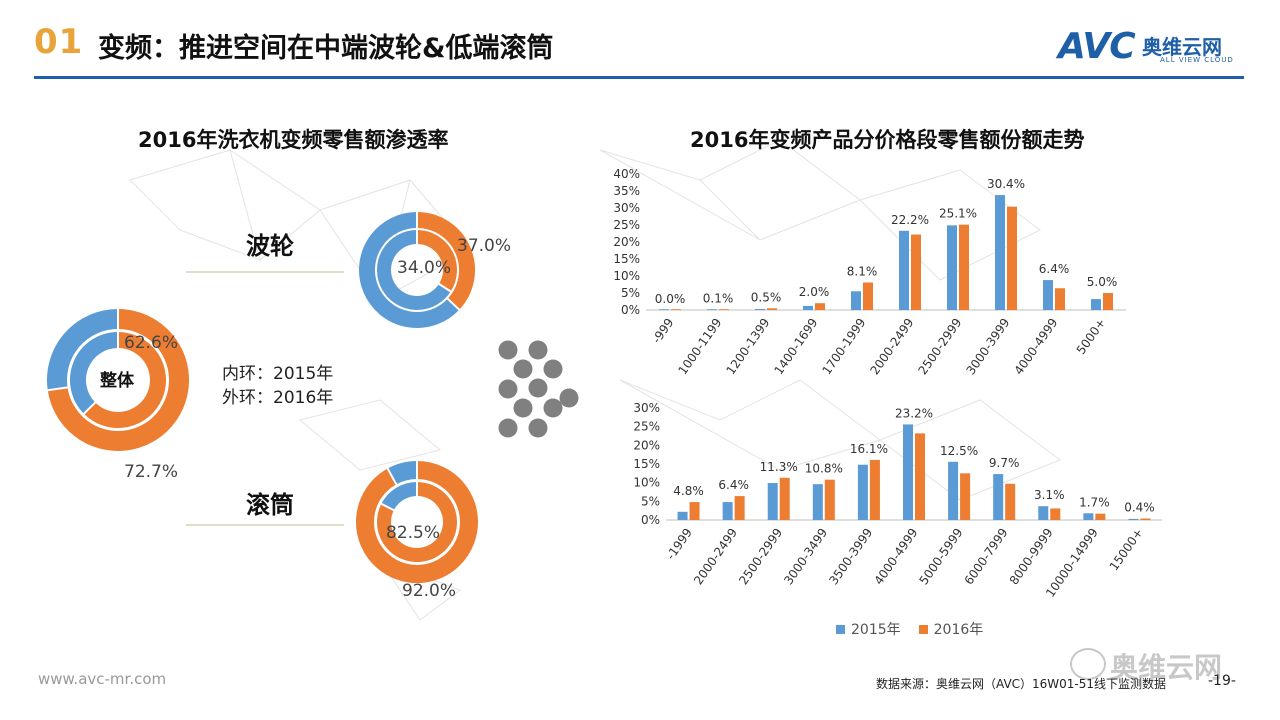 This screenshot has height=720, width=1280. Describe the element at coordinates (824, 469) in the screenshot. I see `data-label: 10.8%` at that location.